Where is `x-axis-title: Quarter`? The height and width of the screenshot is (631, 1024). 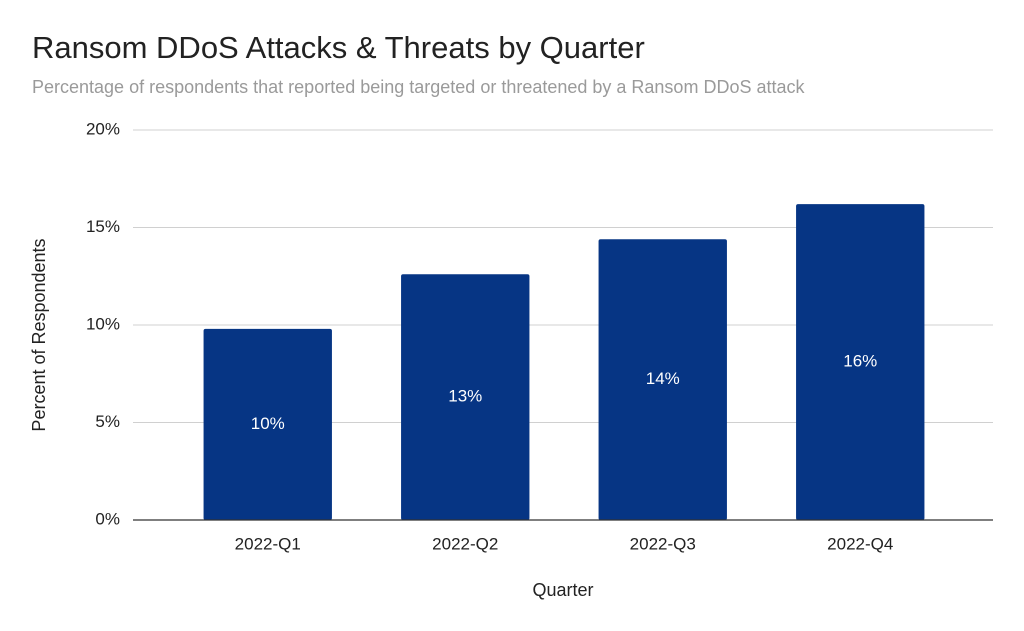
x-axis-title: Quarter is located at coordinates (562, 590).